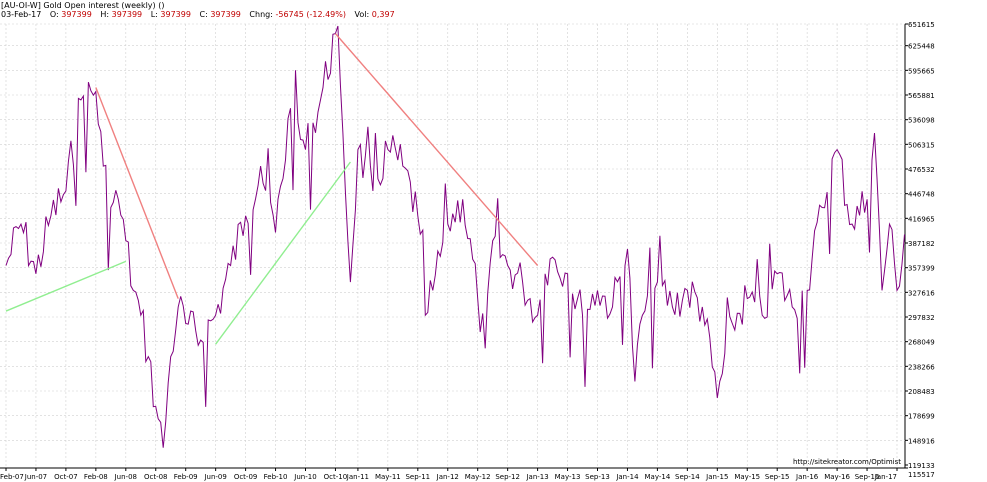  What do you see at coordinates (225, 14) in the screenshot?
I see `readout-close-value: 397399` at bounding box center [225, 14].